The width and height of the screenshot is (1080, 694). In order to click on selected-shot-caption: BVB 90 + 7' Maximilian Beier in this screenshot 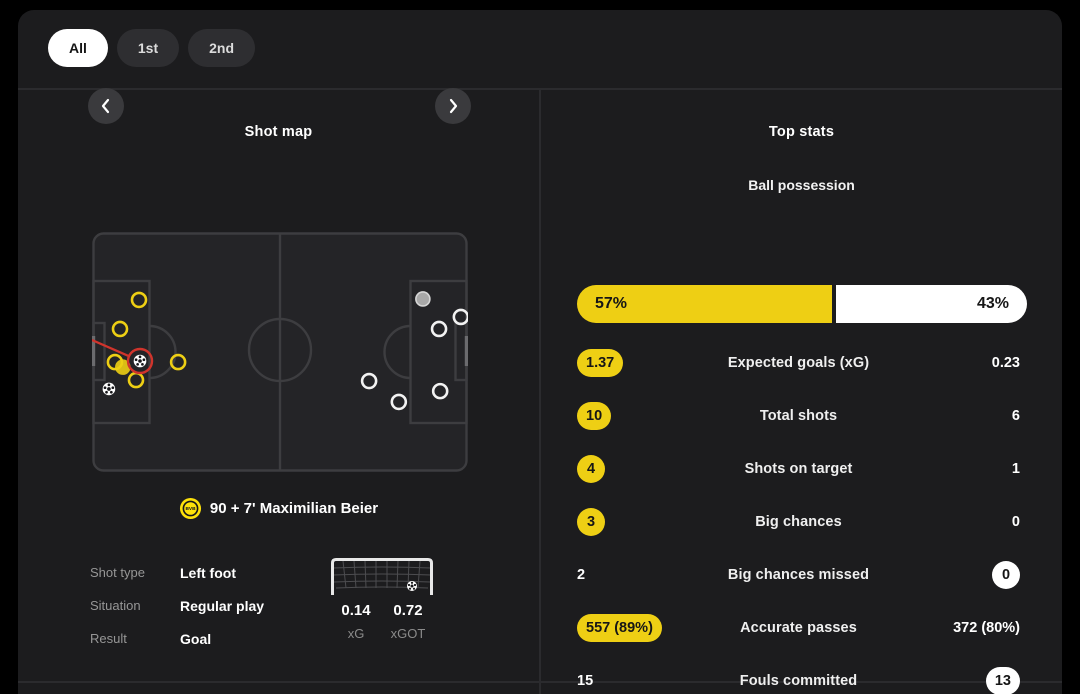, I will do `click(278, 508)`.